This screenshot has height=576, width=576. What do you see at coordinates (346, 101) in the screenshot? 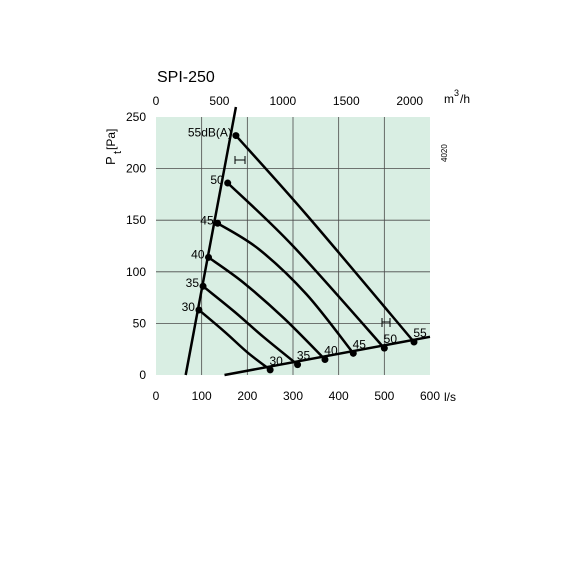
I see `x2-tick-label-1500: 1500` at bounding box center [346, 101].